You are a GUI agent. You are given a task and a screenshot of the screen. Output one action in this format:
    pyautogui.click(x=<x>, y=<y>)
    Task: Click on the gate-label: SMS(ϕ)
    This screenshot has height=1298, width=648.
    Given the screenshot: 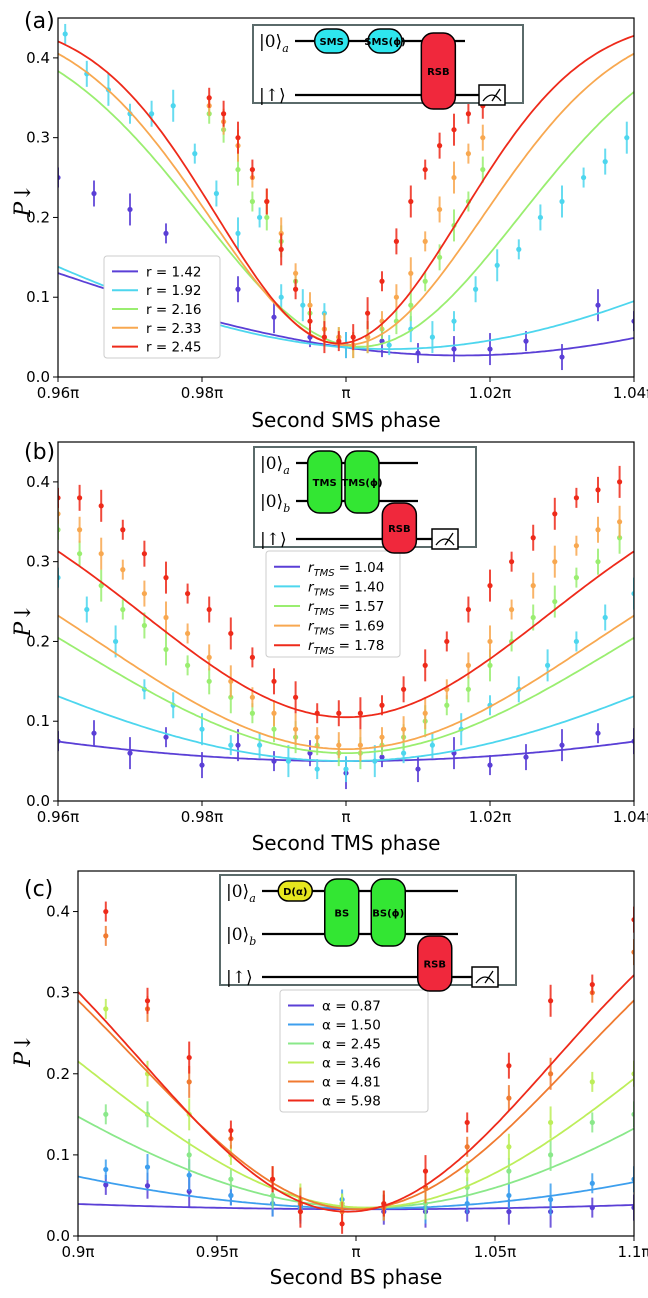 What is the action you would take?
    pyautogui.click(x=384, y=42)
    